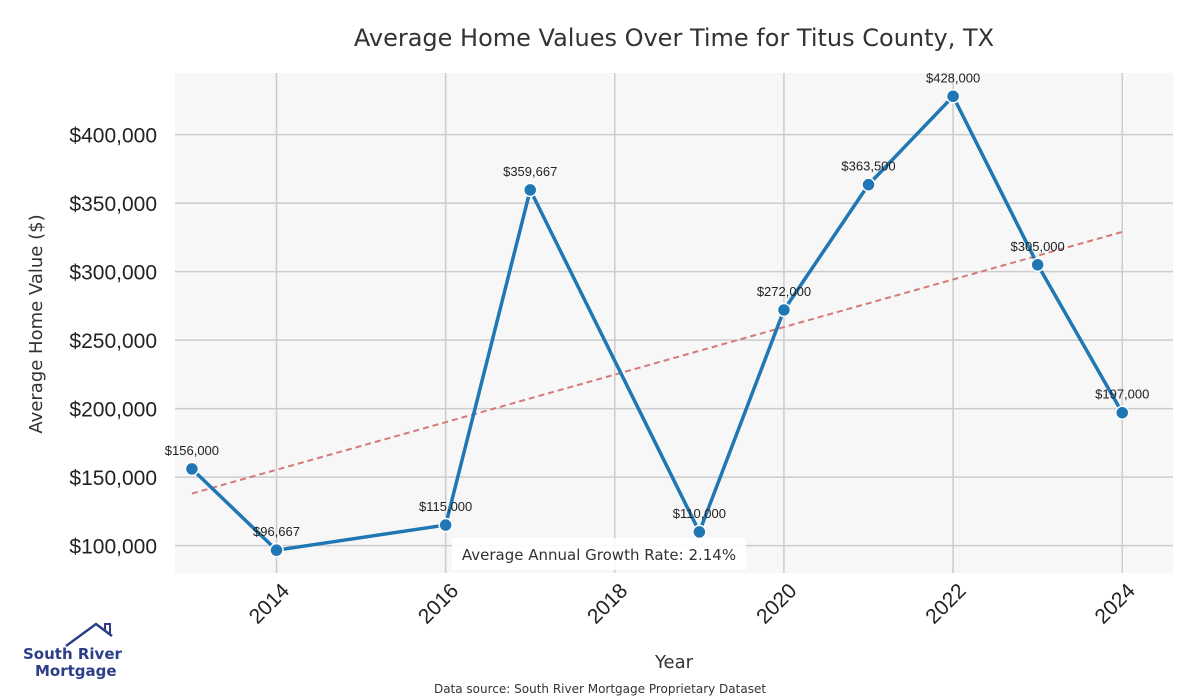 The width and height of the screenshot is (1200, 700). I want to click on data-label: $96,667, so click(276, 531).